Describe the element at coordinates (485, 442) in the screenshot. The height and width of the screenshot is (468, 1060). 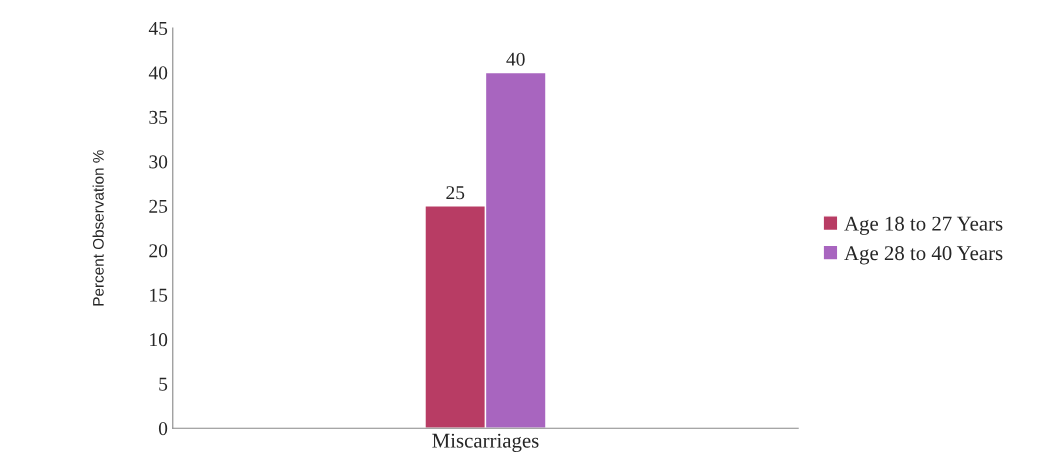
I see `x-tick-label: Miscarriages` at that location.